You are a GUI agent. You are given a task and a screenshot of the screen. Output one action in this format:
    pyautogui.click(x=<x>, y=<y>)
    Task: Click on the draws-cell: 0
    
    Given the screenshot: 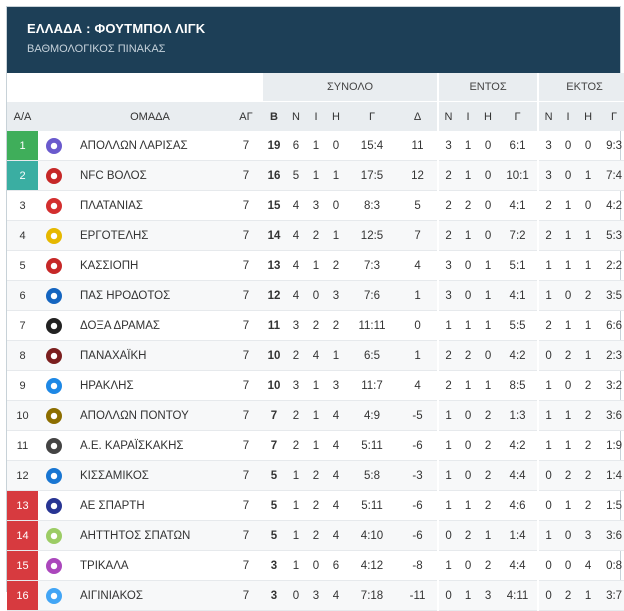 What is the action you would take?
    pyautogui.click(x=316, y=565)
    